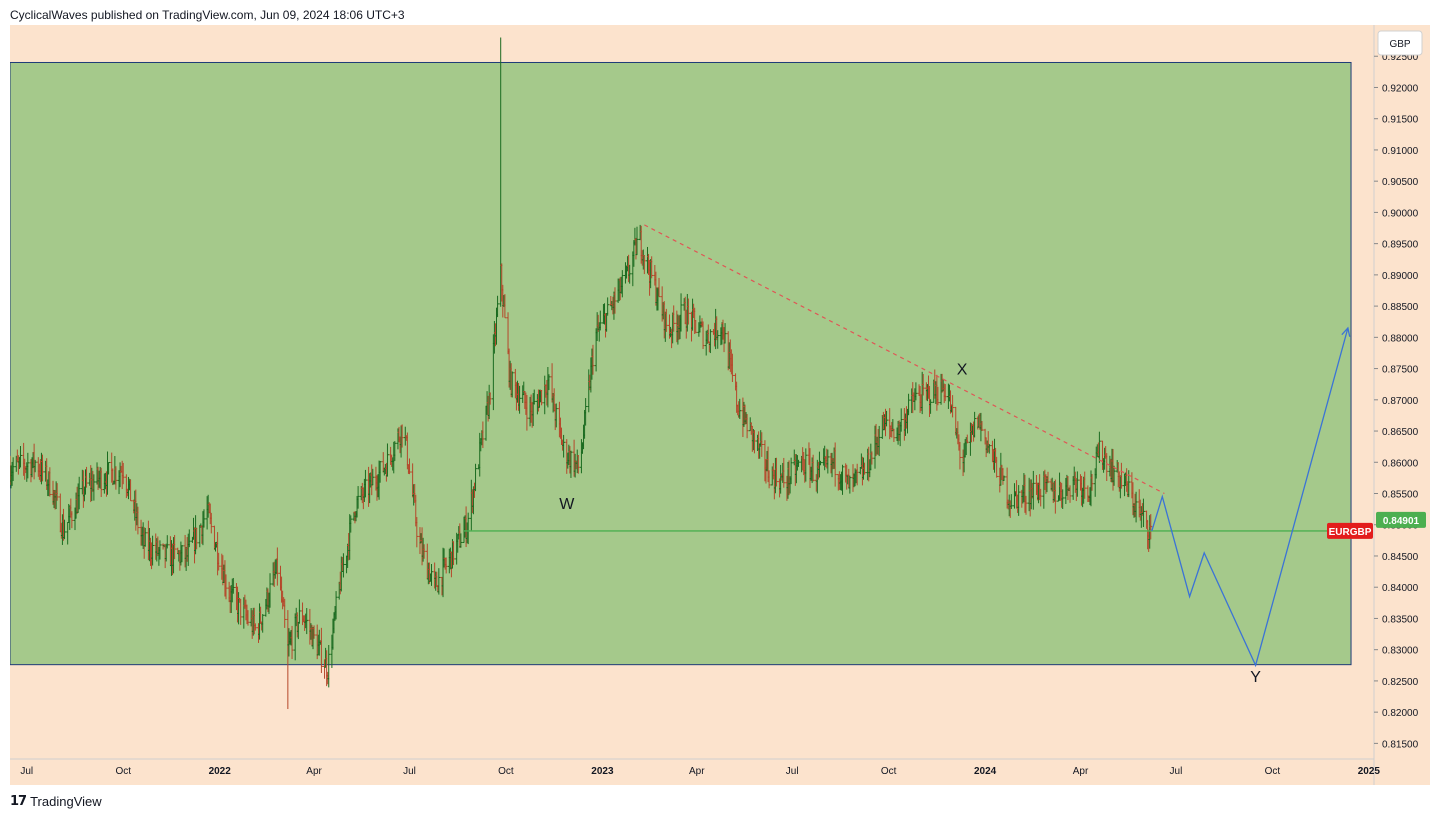 The width and height of the screenshot is (1440, 820). I want to click on y-tick-label: 0.84500, so click(1400, 557).